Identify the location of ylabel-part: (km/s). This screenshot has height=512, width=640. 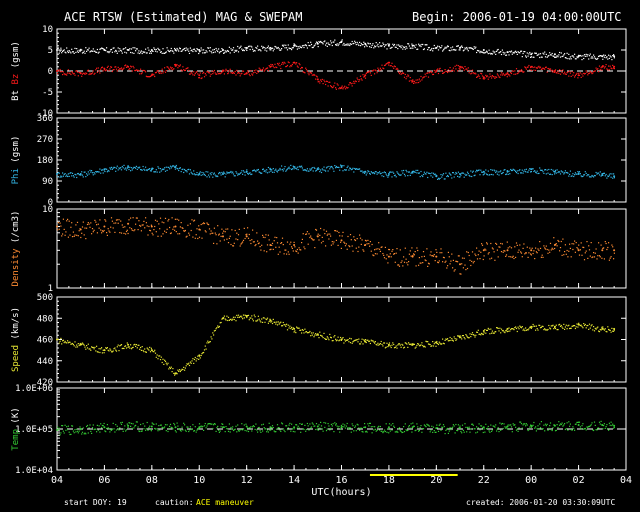
(16, 326).